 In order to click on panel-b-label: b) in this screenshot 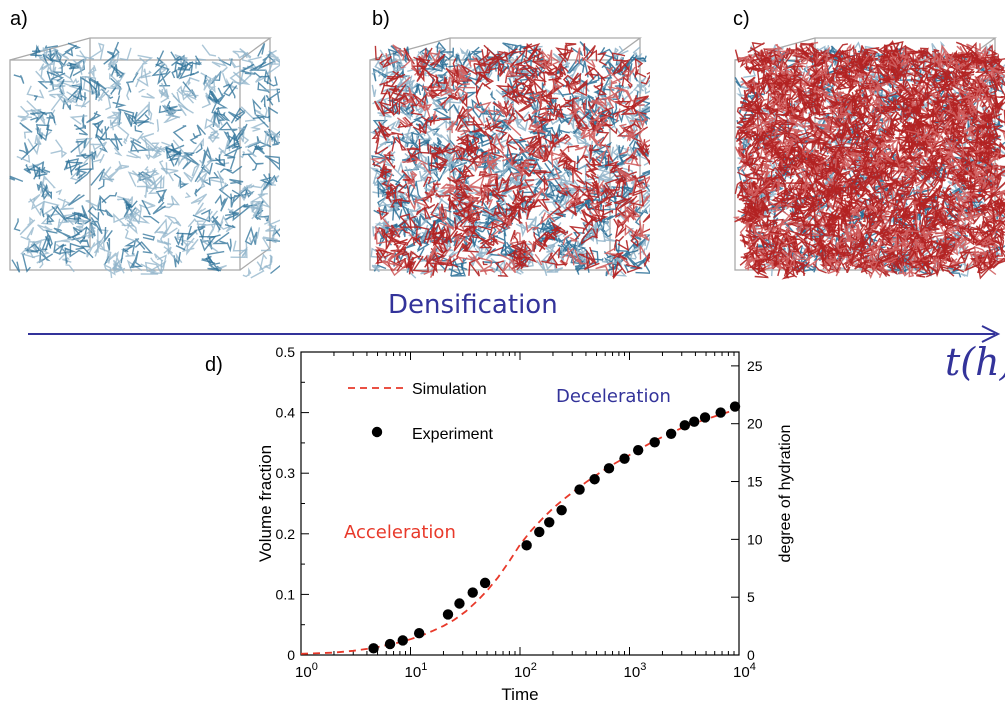, I will do `click(381, 19)`.